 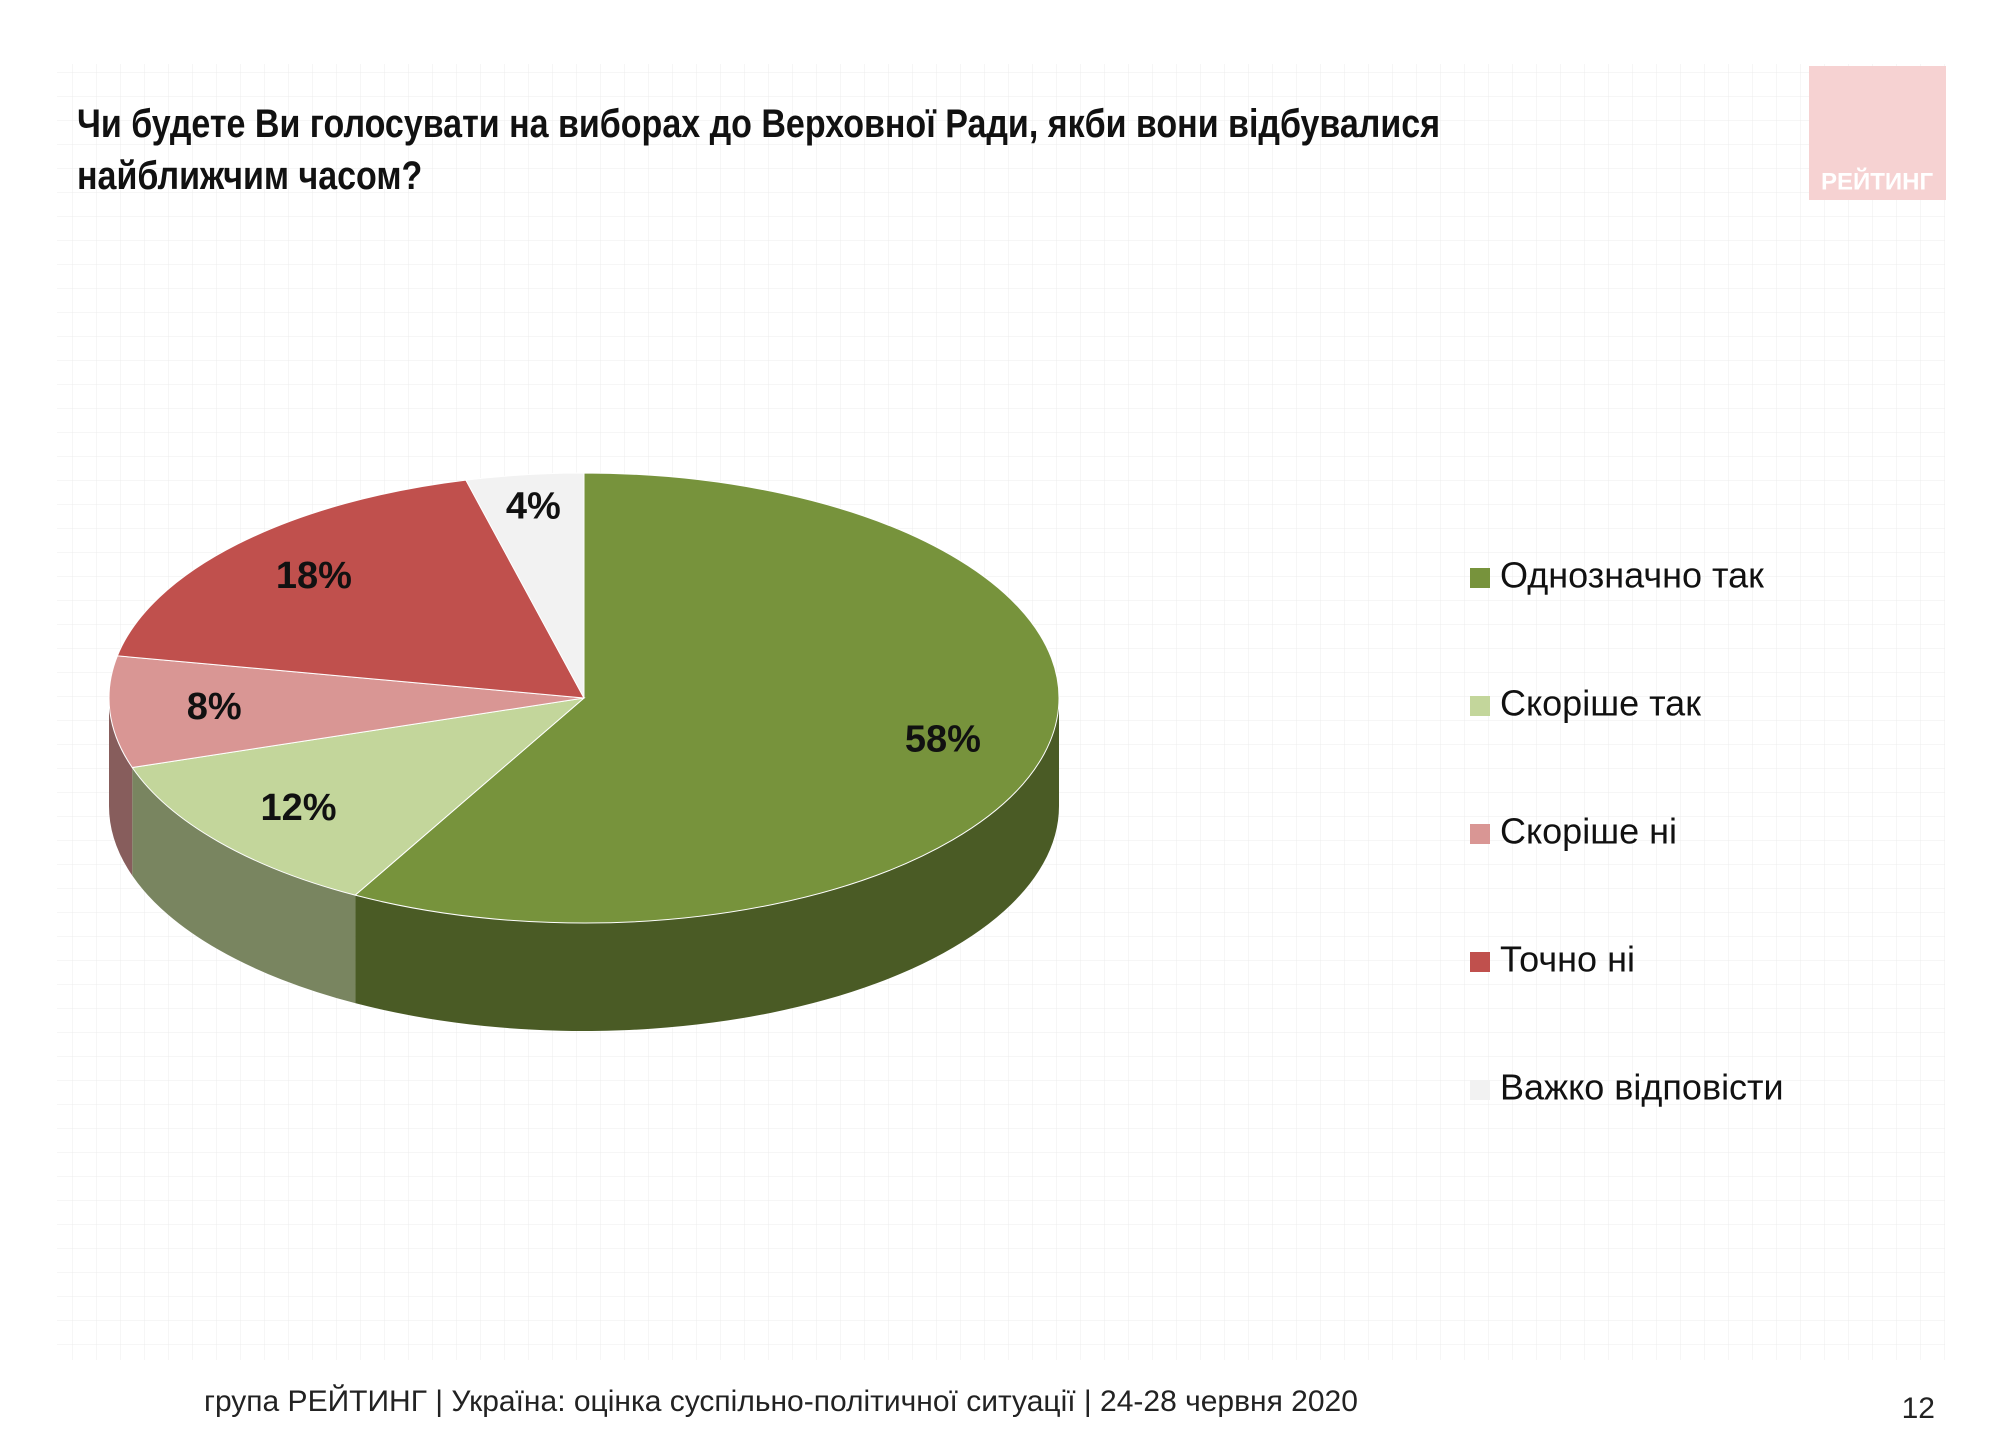 I want to click on data-label: 58%, so click(x=943, y=740).